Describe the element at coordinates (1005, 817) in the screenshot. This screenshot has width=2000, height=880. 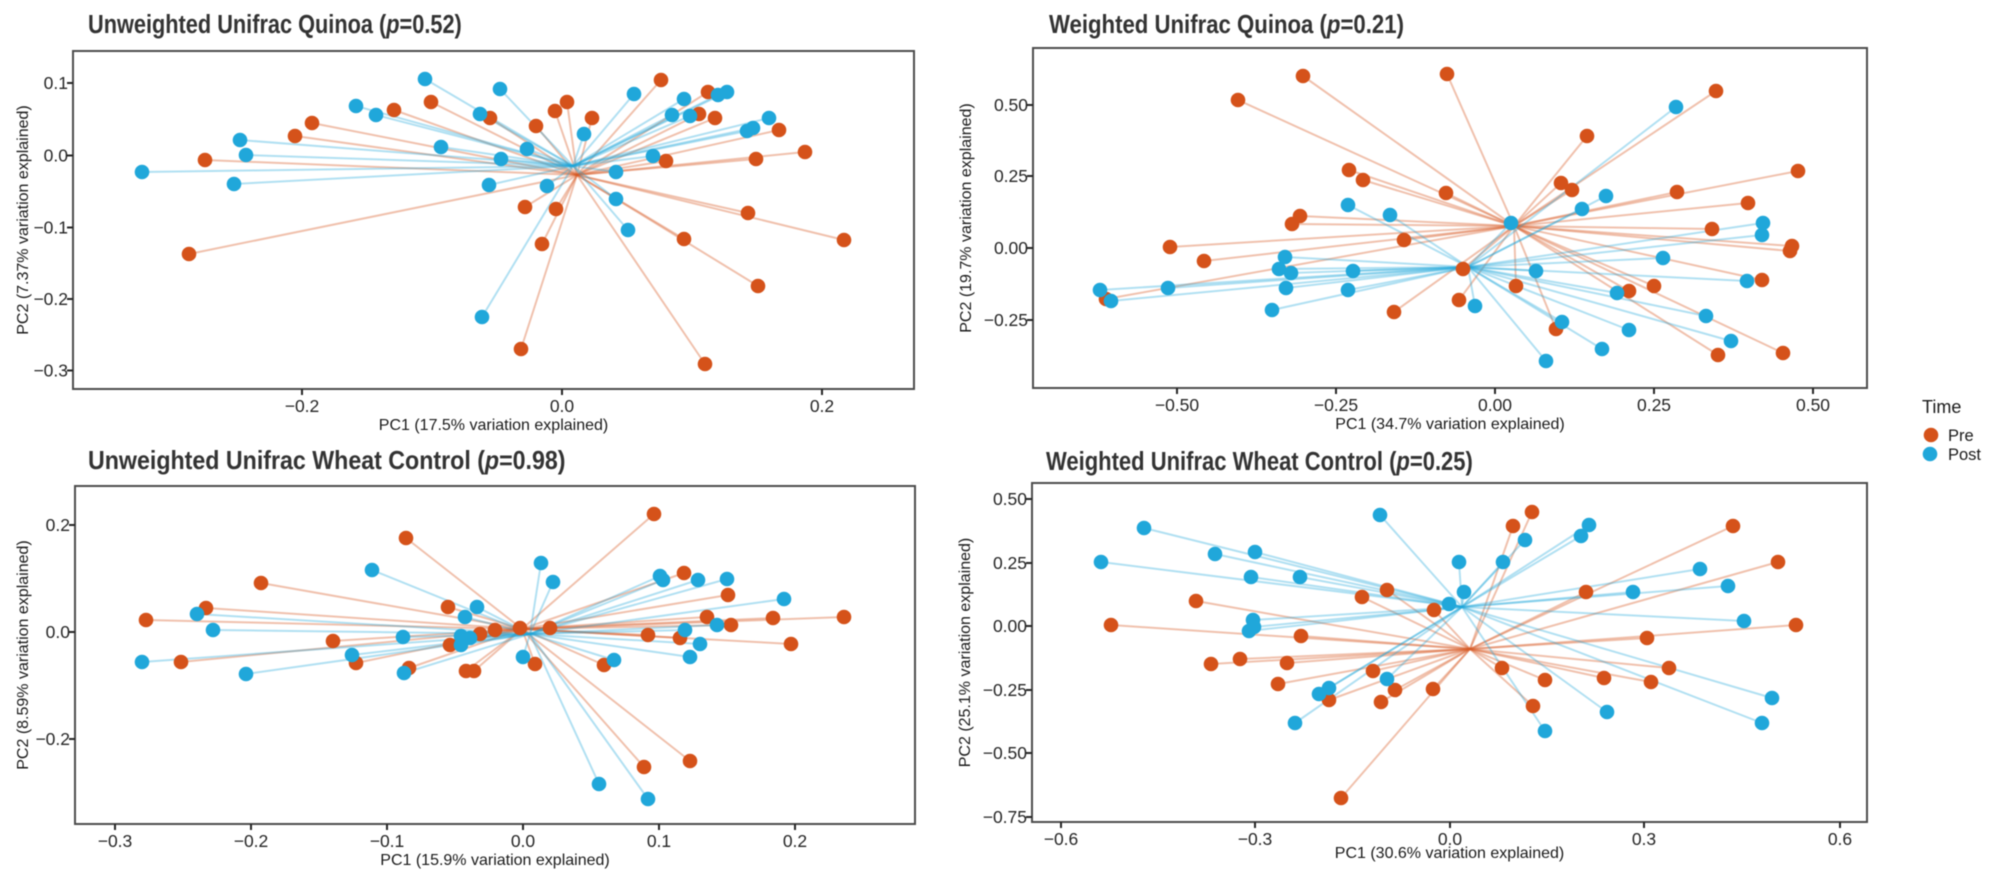
I see `svg-text: −0.75` at that location.